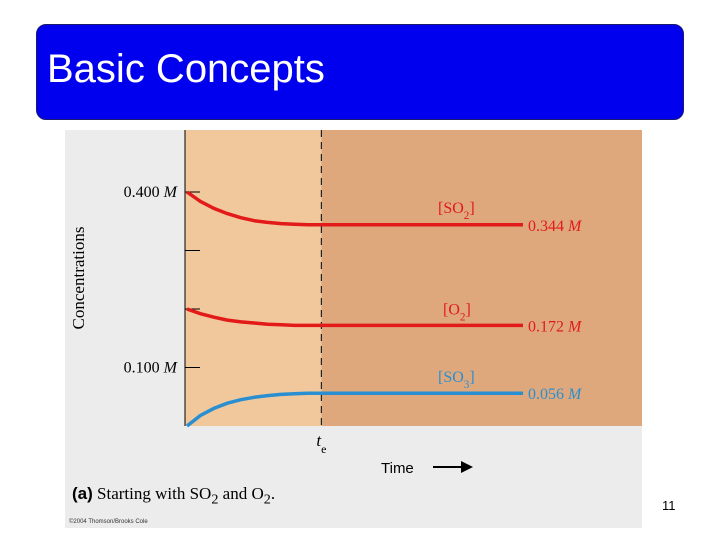 This screenshot has width=720, height=540. What do you see at coordinates (152, 493) in the screenshot?
I see `caption-text-1: Starting with SO` at bounding box center [152, 493].